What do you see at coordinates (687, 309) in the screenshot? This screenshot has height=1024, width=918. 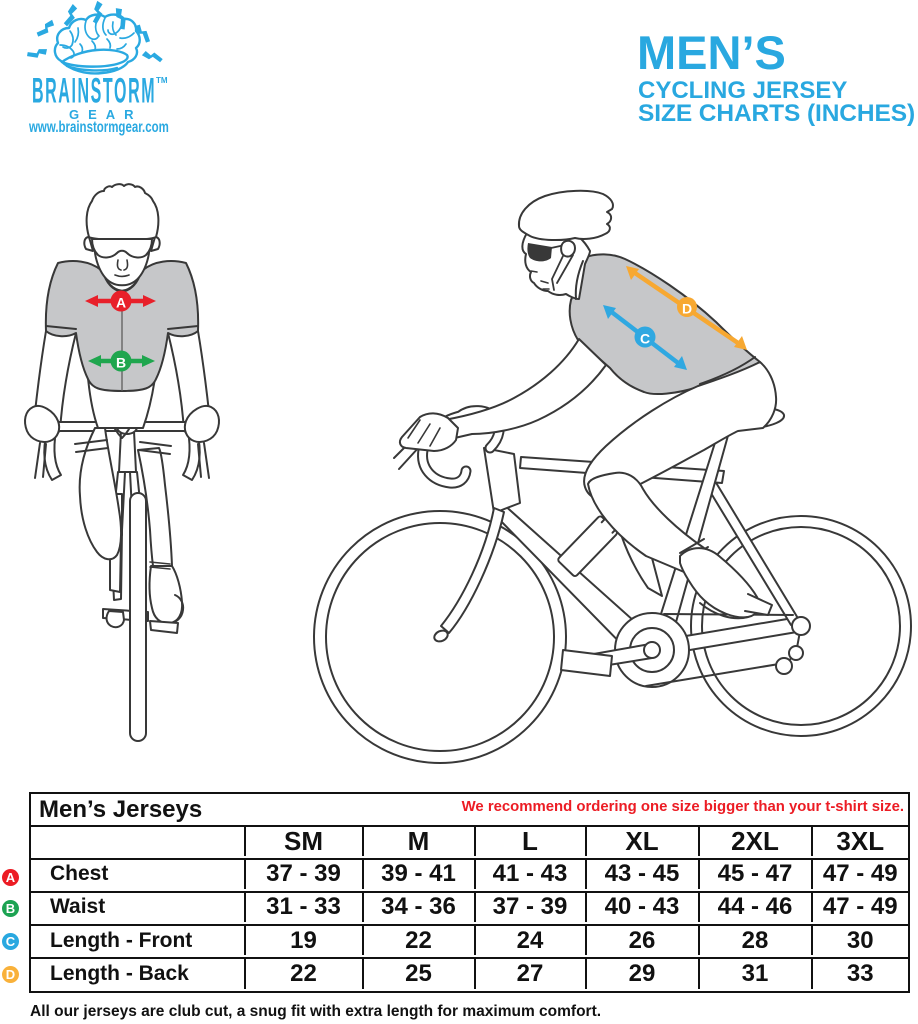 I see `svg-text: D` at bounding box center [687, 309].